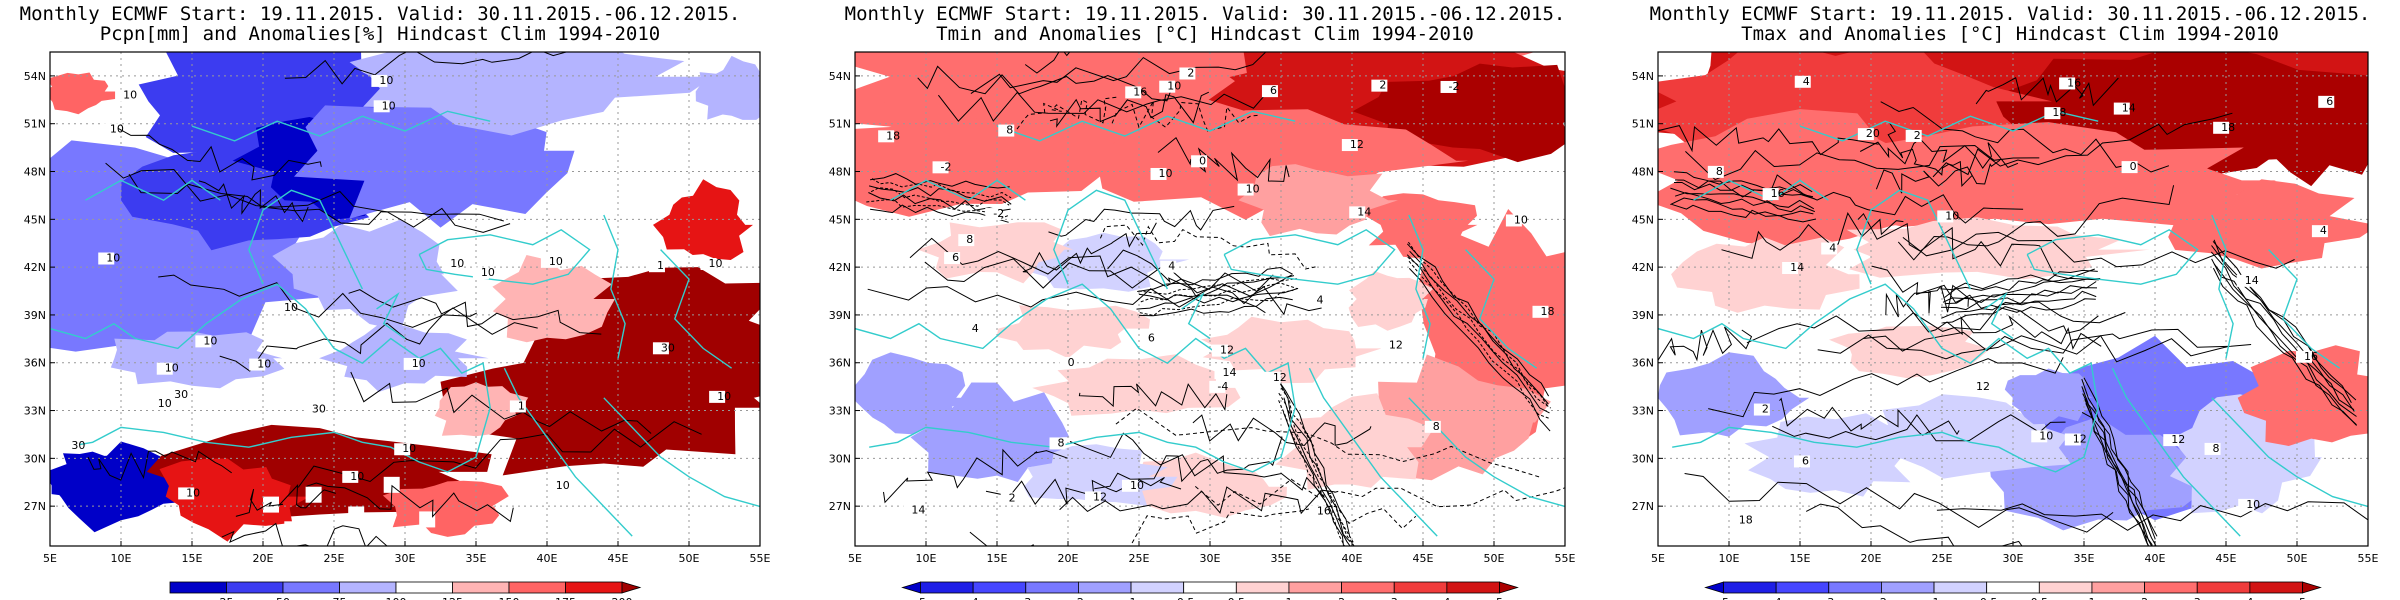 This screenshot has height=600, width=2400. What do you see at coordinates (35, 411) in the screenshot?
I see `lat-tick-label: 33N` at bounding box center [35, 411].